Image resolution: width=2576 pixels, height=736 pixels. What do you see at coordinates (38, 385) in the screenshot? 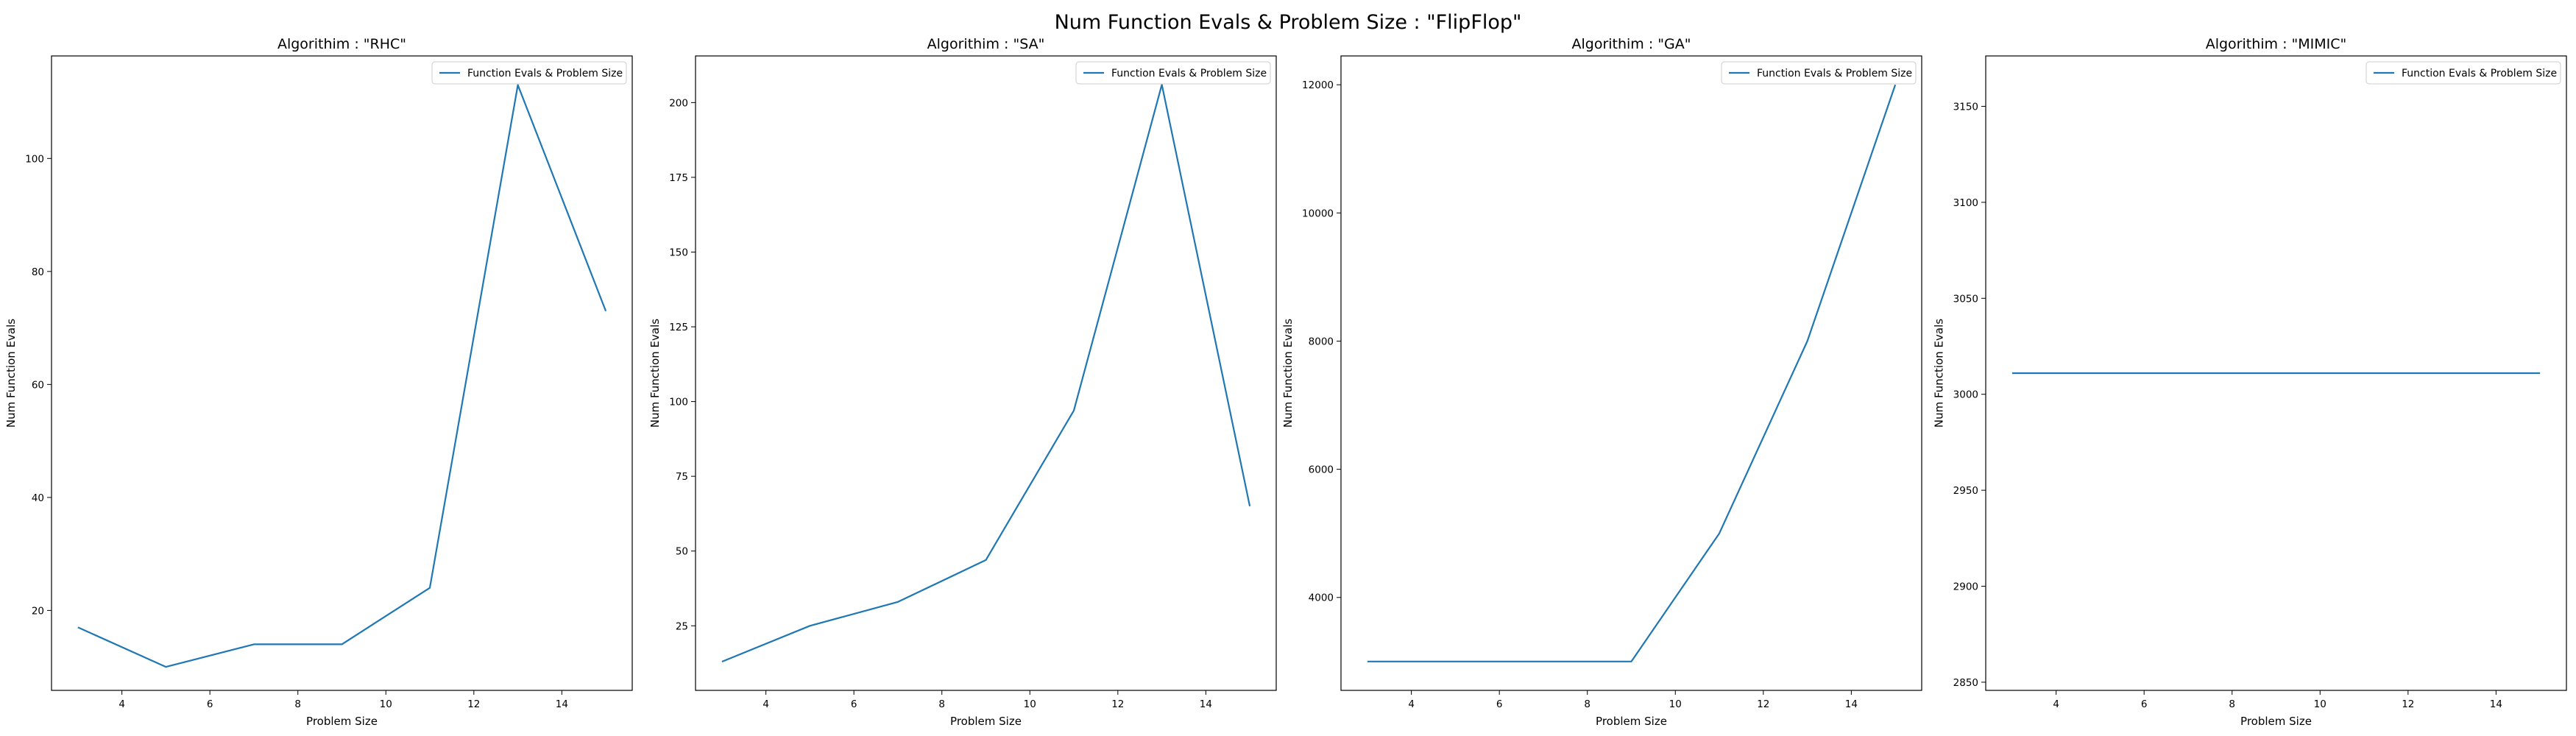
I see `y-tick-label: 60` at bounding box center [38, 385].